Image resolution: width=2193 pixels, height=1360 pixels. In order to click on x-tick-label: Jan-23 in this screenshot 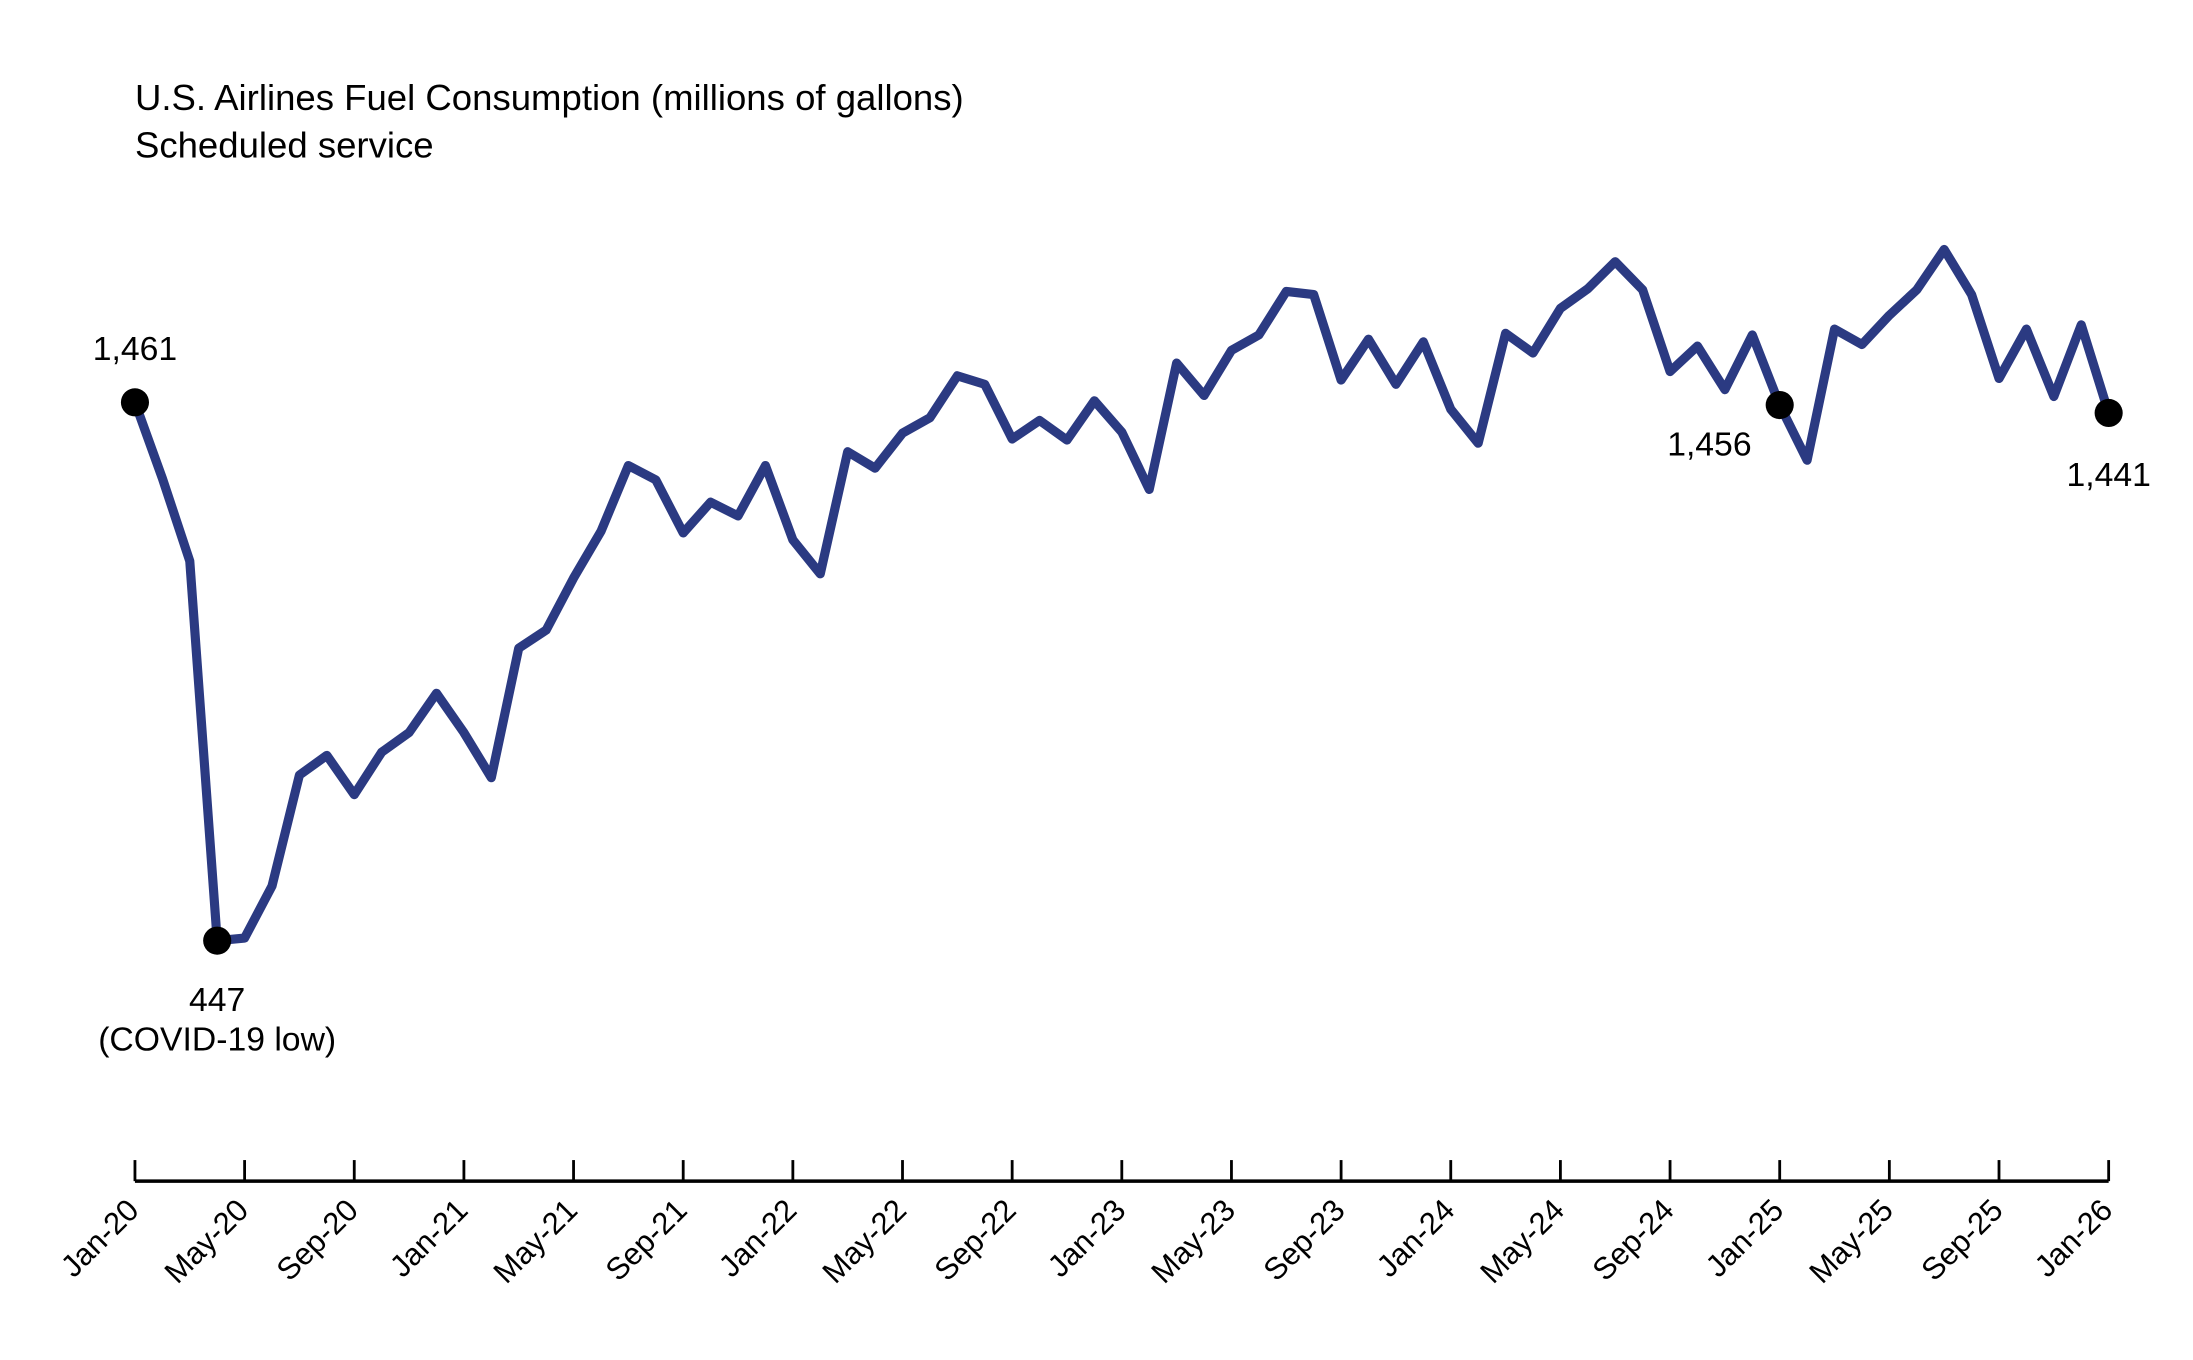, I will do `click(1087, 1238)`.